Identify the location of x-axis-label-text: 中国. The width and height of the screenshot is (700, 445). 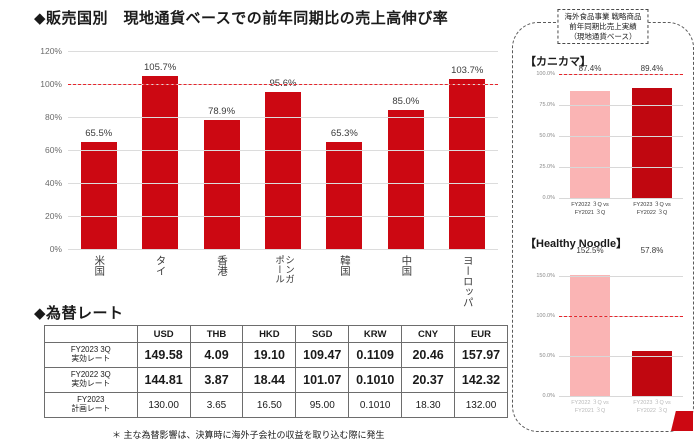
(406, 265).